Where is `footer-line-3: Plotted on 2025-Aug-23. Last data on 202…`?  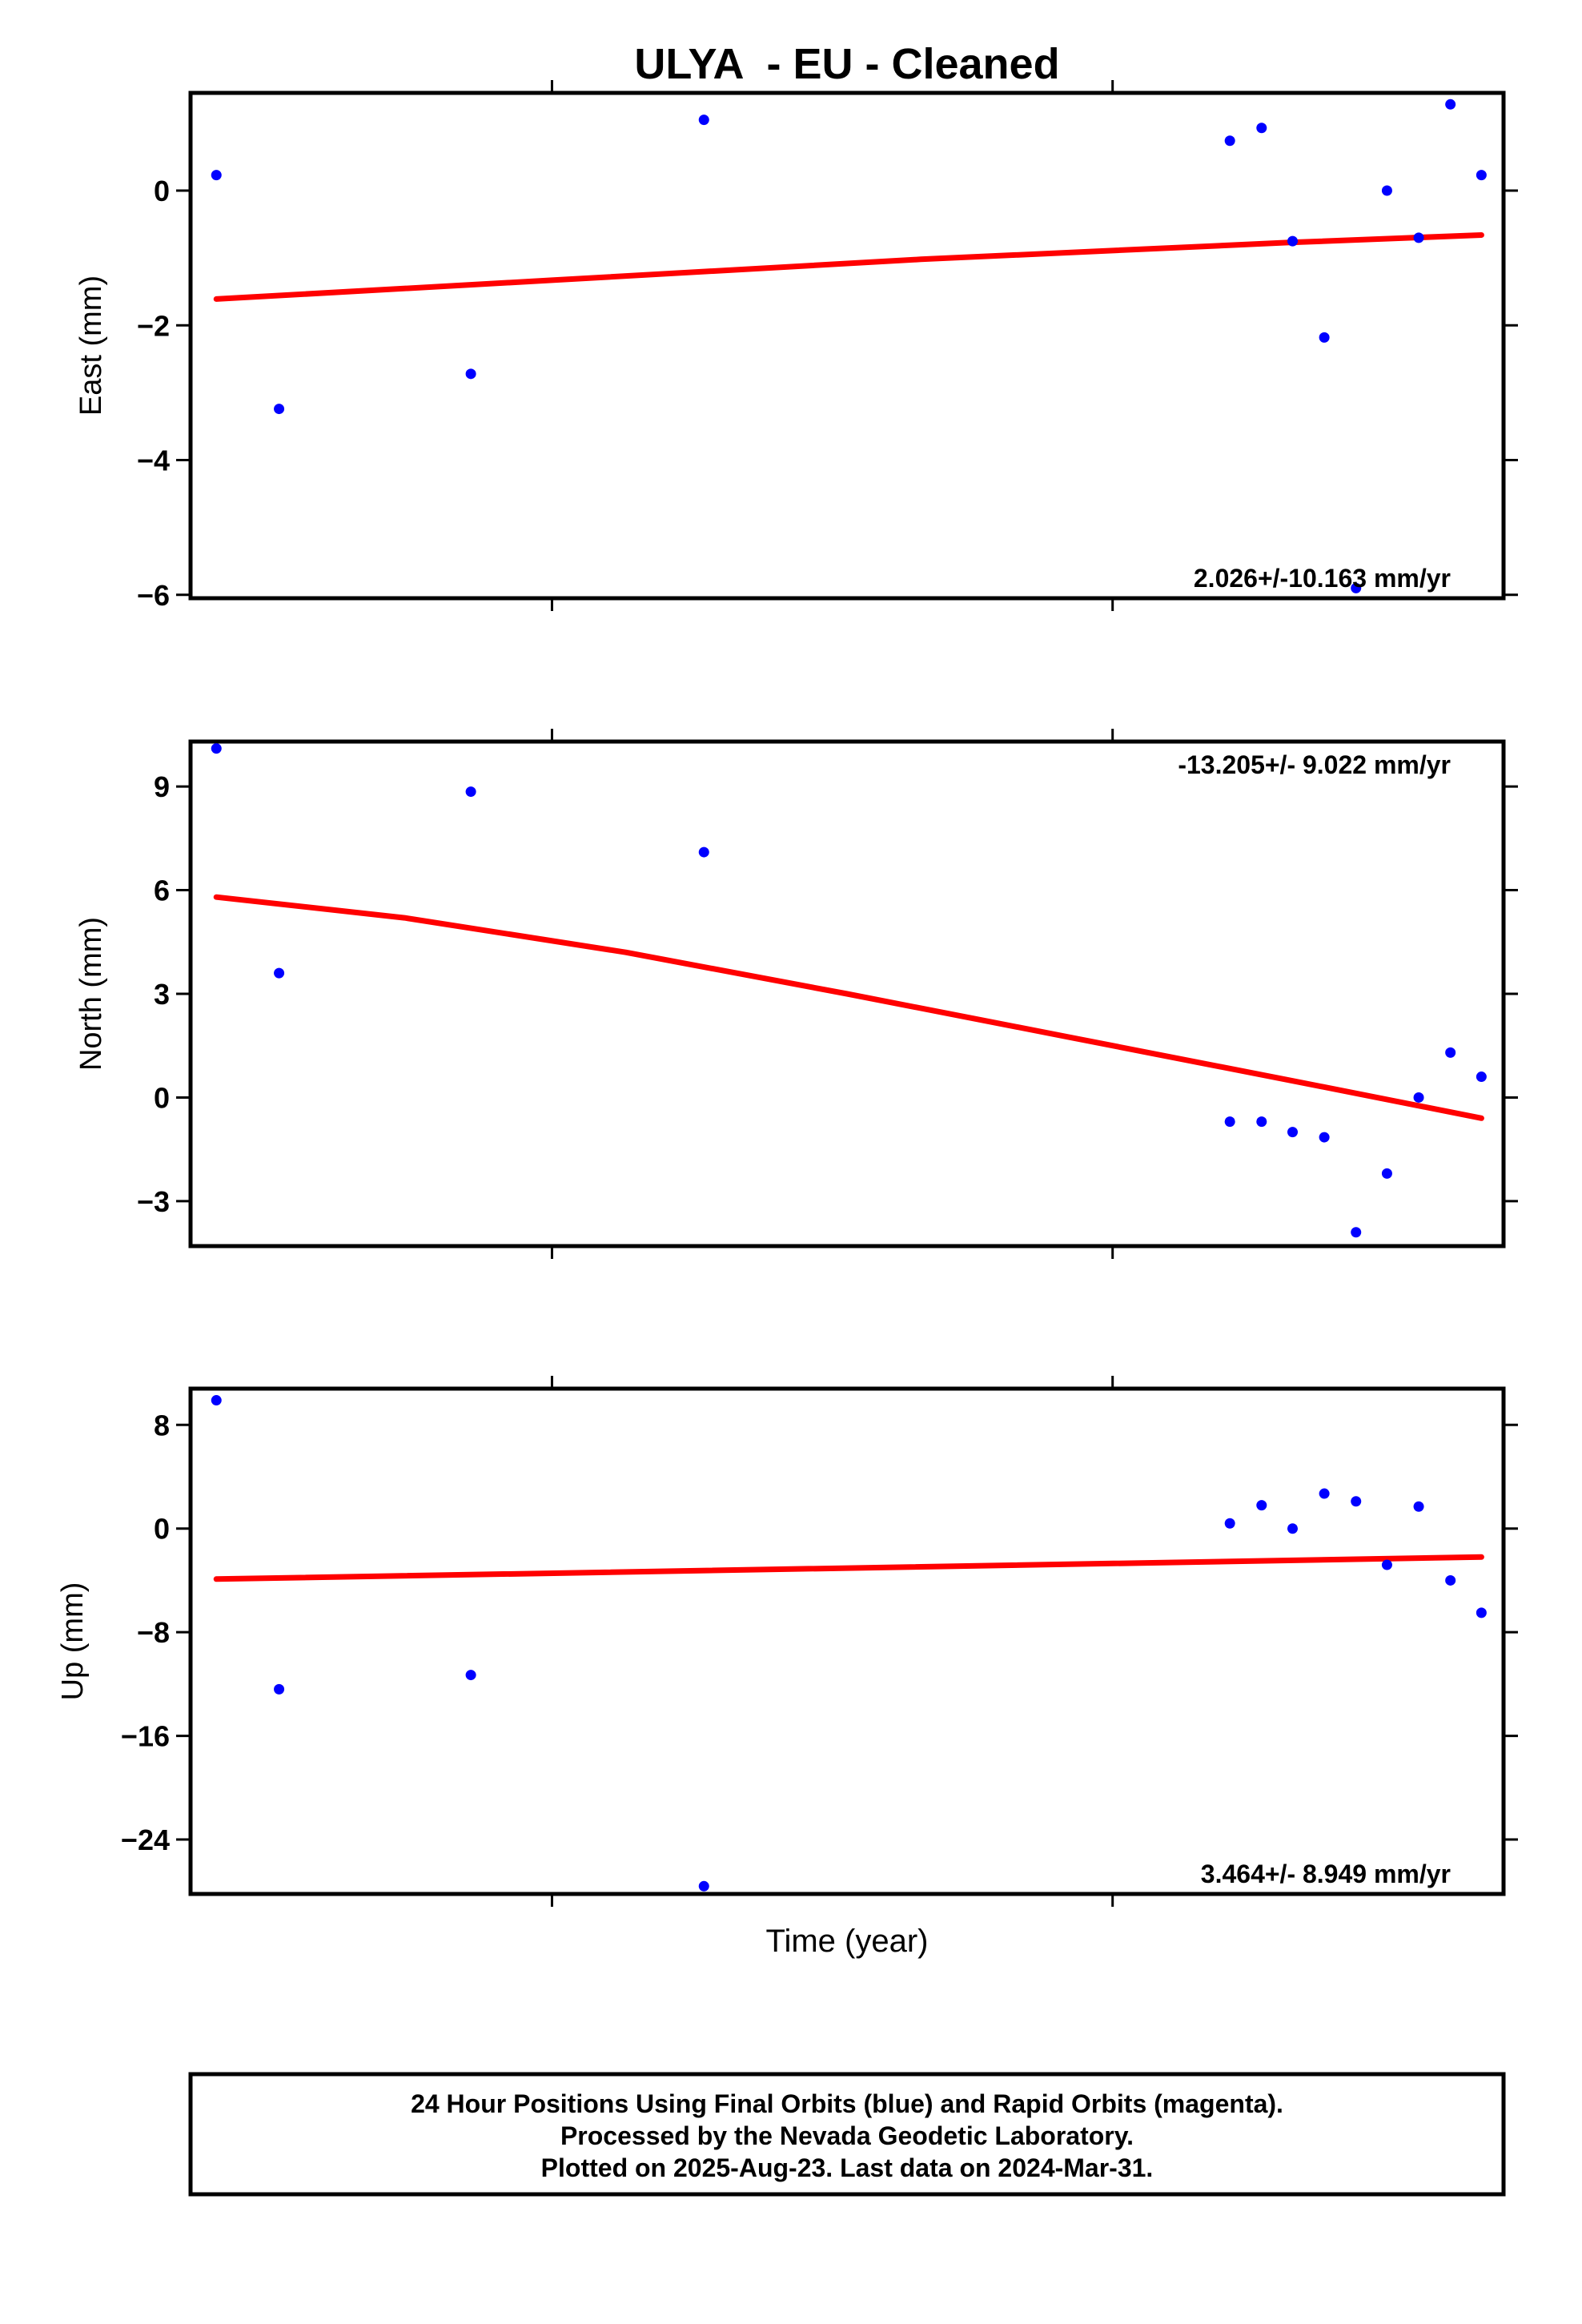
footer-line-3: Plotted on 2025-Aug-23. Last data on 202… is located at coordinates (847, 2167).